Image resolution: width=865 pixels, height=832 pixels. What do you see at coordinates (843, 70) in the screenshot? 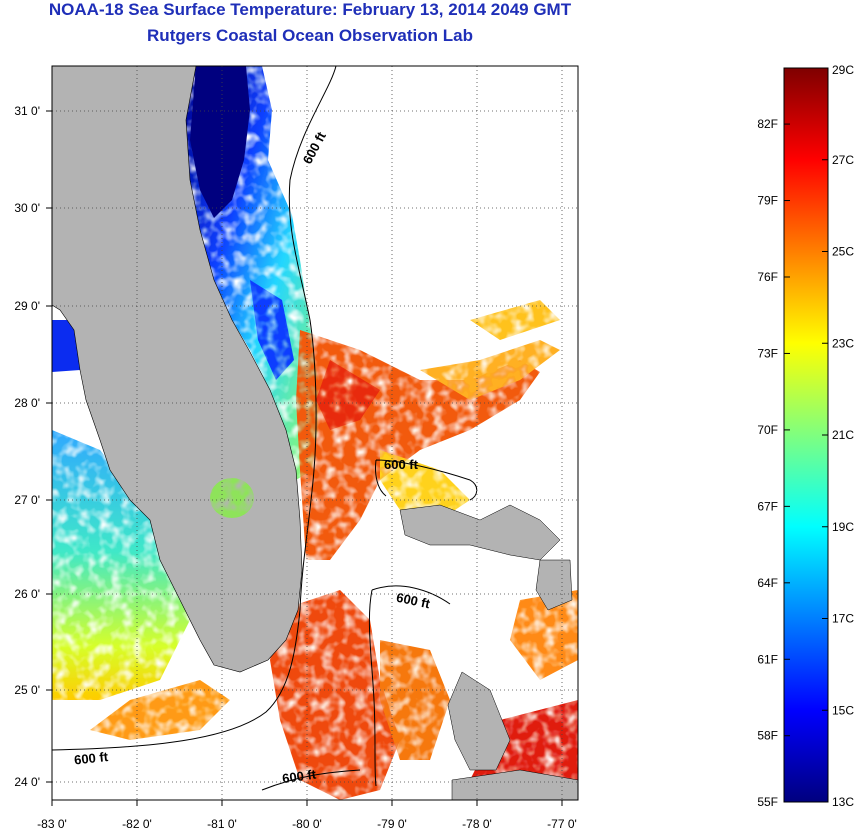
I see `colorbar-c-label: 29C` at bounding box center [843, 70].